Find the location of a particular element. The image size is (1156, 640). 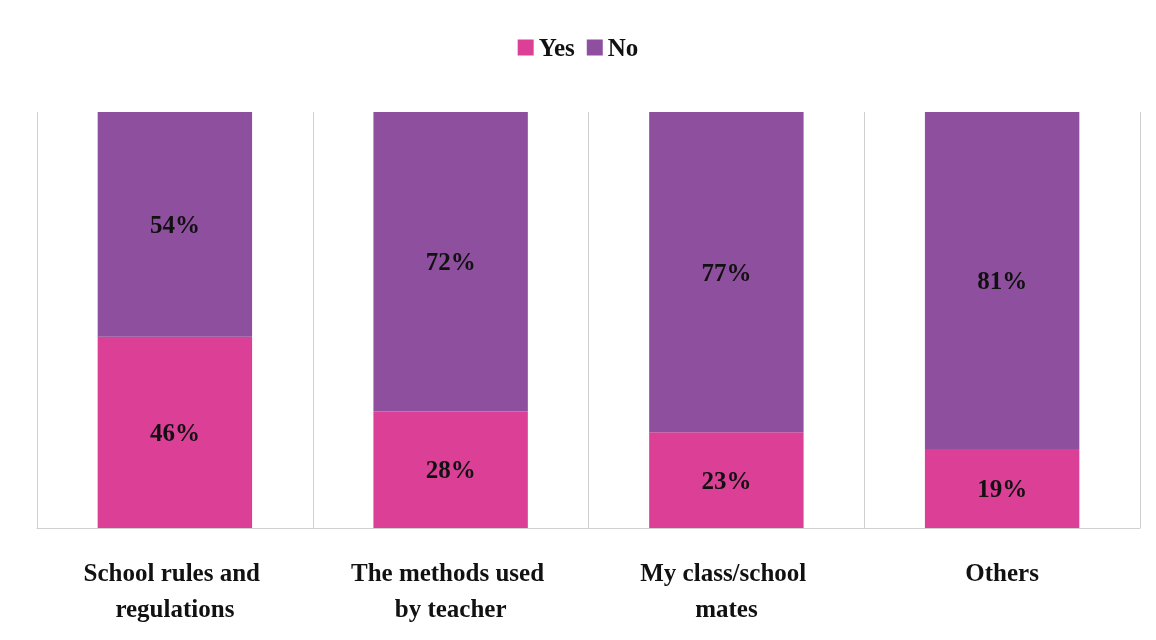

data-label: 81% is located at coordinates (1002, 280).